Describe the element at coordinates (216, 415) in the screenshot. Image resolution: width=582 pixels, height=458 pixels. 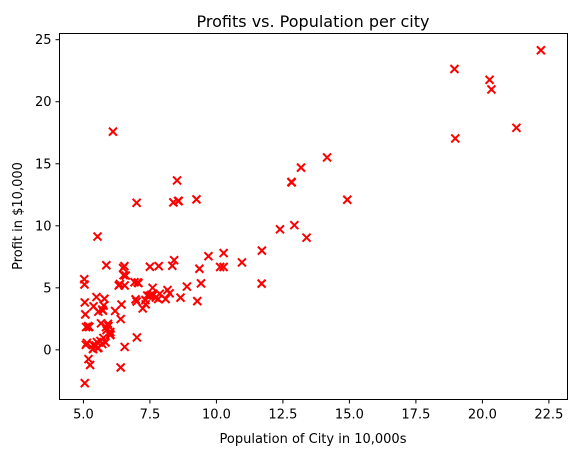
I see `x-tick-label: 10.0` at that location.